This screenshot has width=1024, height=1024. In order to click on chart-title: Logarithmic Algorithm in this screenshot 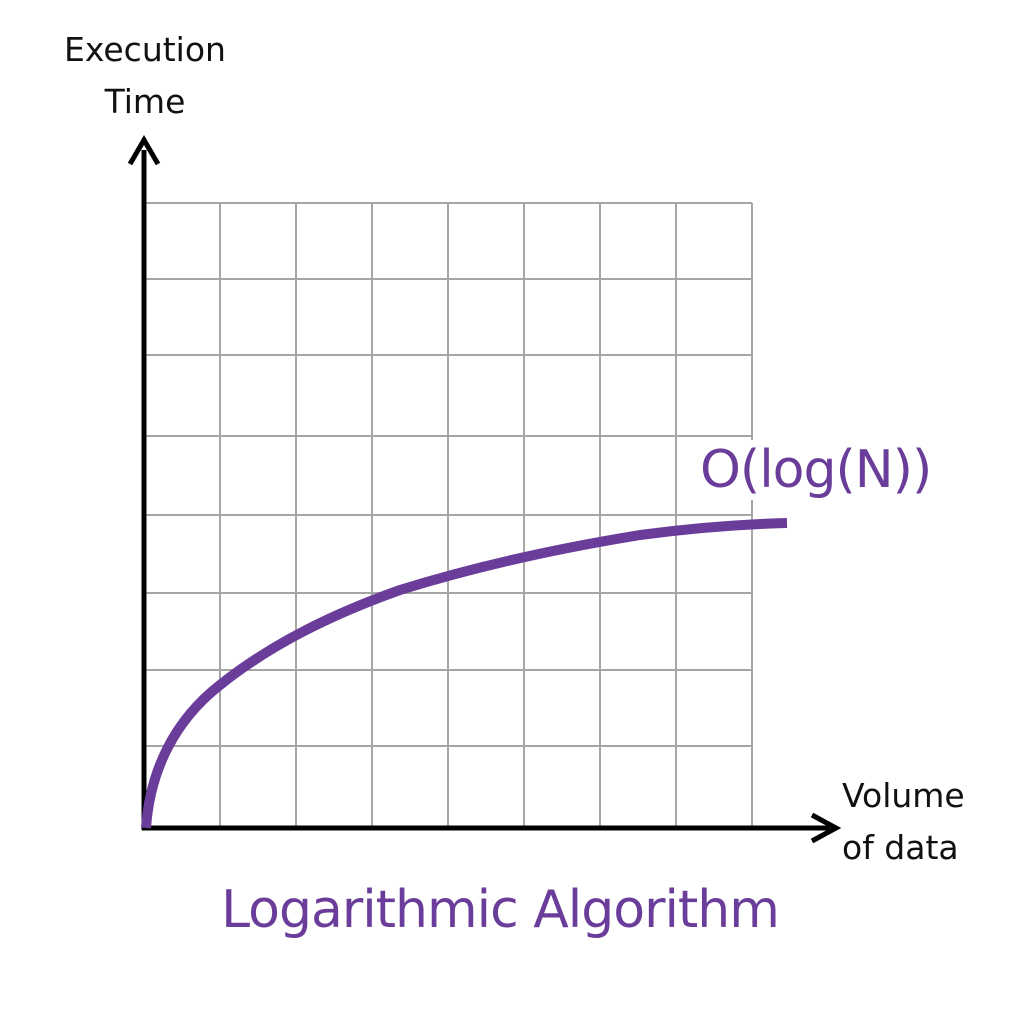, I will do `click(500, 910)`.